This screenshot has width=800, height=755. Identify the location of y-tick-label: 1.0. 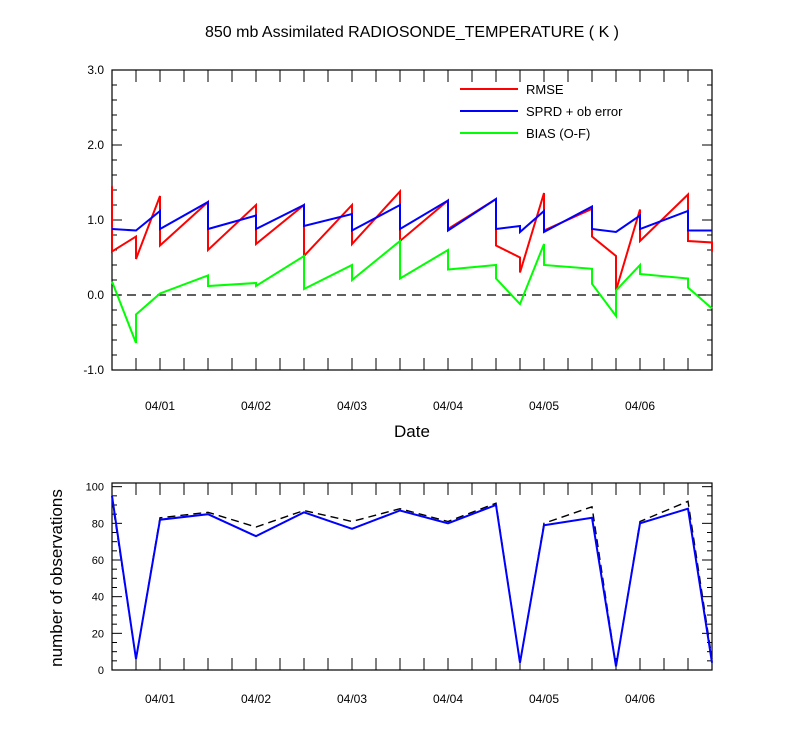
(95, 220).